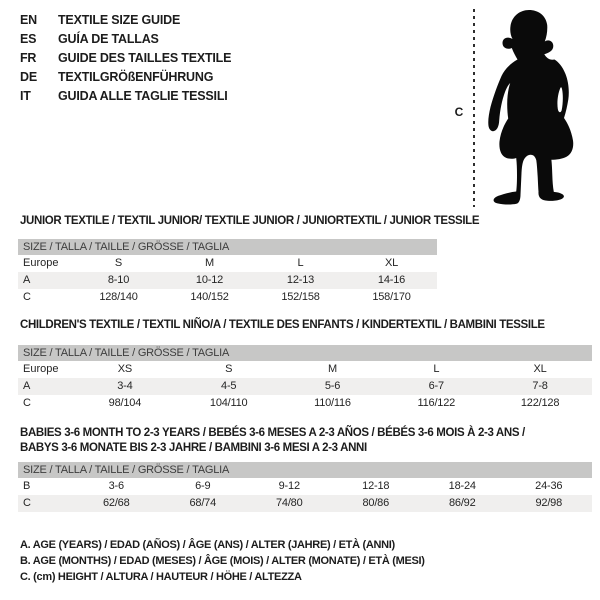 The image size is (600, 600). What do you see at coordinates (376, 486) in the screenshot?
I see `size-cell: 12-18` at bounding box center [376, 486].